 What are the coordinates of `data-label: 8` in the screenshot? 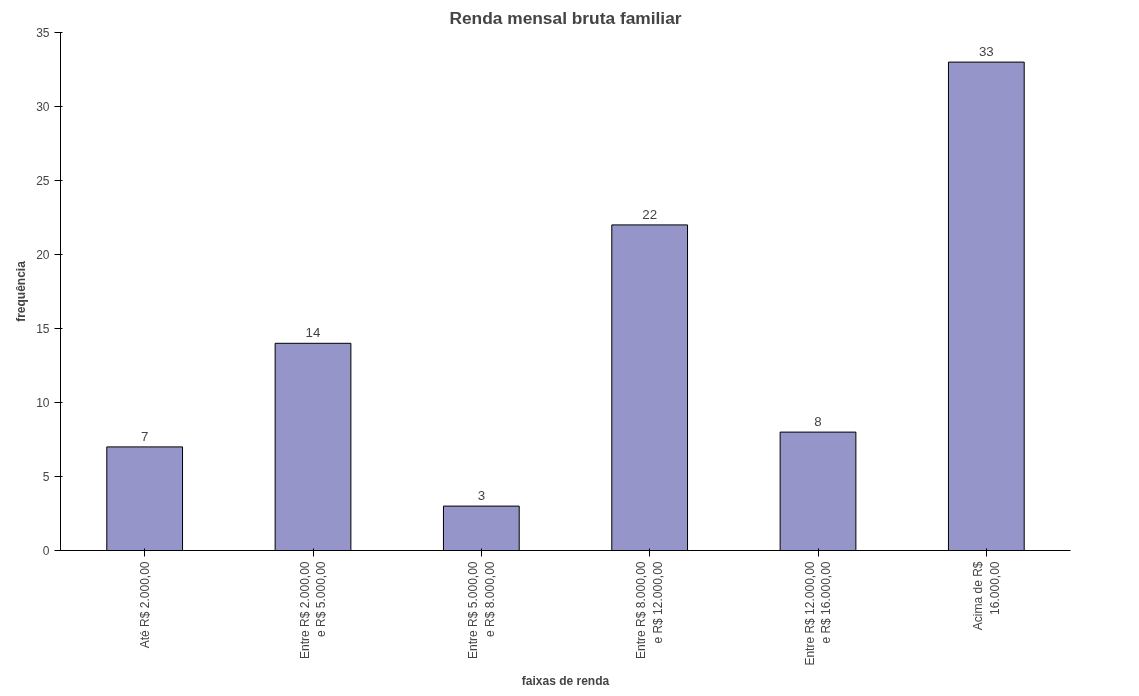 It's located at (818, 422).